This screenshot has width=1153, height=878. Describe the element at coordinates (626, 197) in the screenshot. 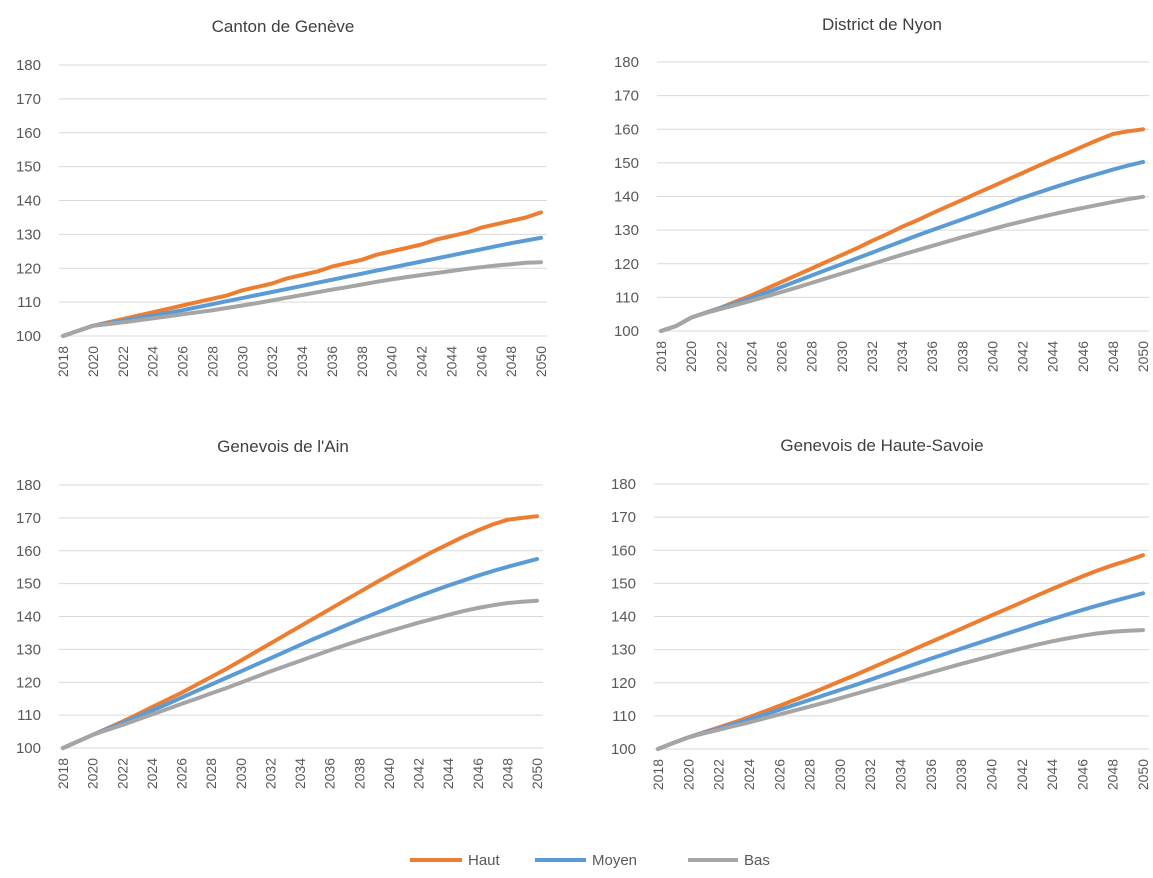

I see `y-tick-label: 140` at that location.